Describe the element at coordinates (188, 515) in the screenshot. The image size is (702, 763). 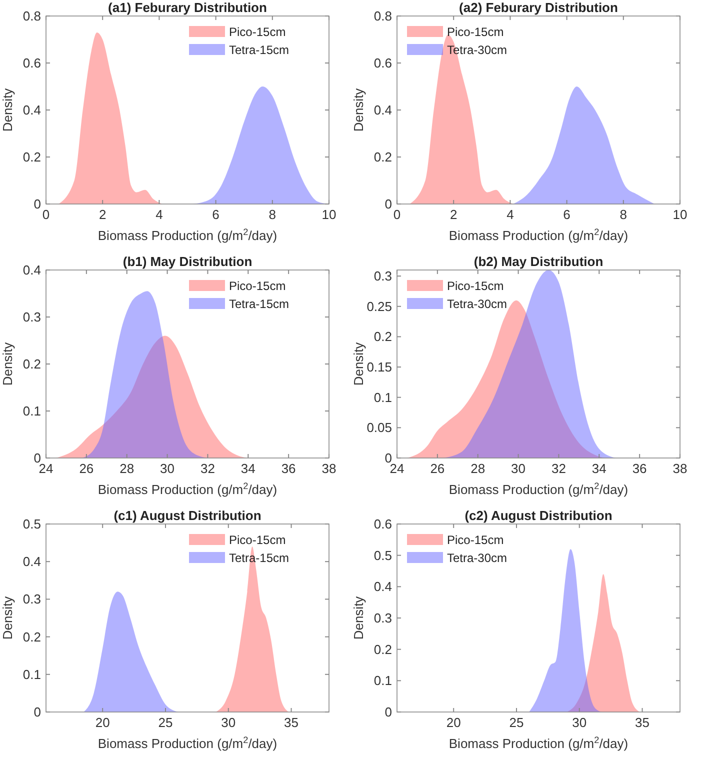
I see `chart-title: (c1) August Distribution` at that location.